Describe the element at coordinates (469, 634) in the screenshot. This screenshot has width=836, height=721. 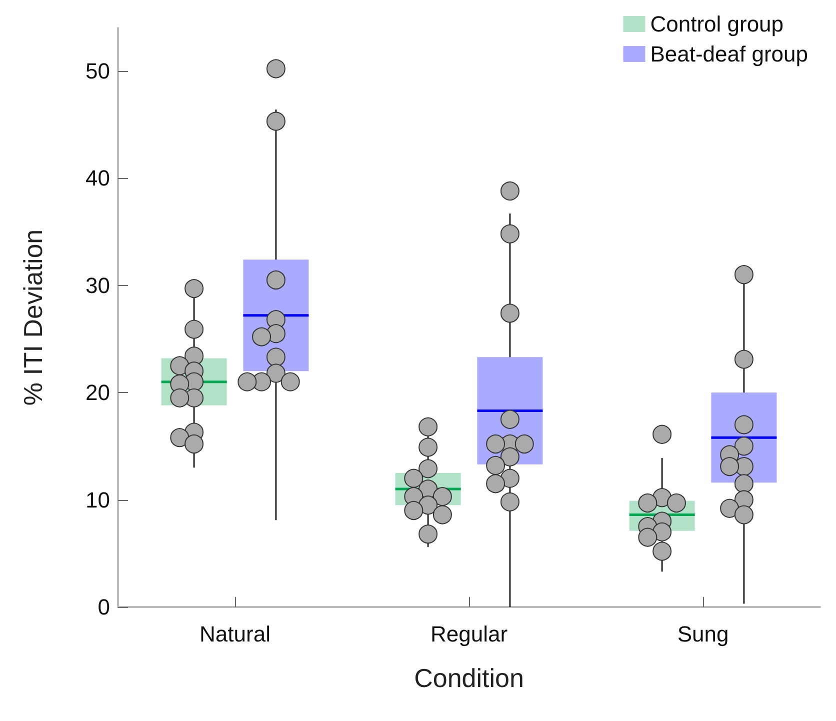
I see `x-tick-label: Regular` at that location.